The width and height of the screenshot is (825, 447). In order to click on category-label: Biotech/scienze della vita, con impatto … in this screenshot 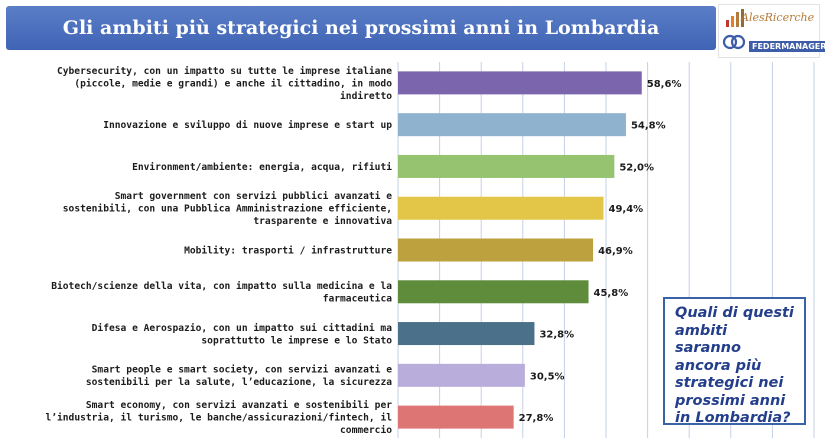, I will do `click(221, 292)`.